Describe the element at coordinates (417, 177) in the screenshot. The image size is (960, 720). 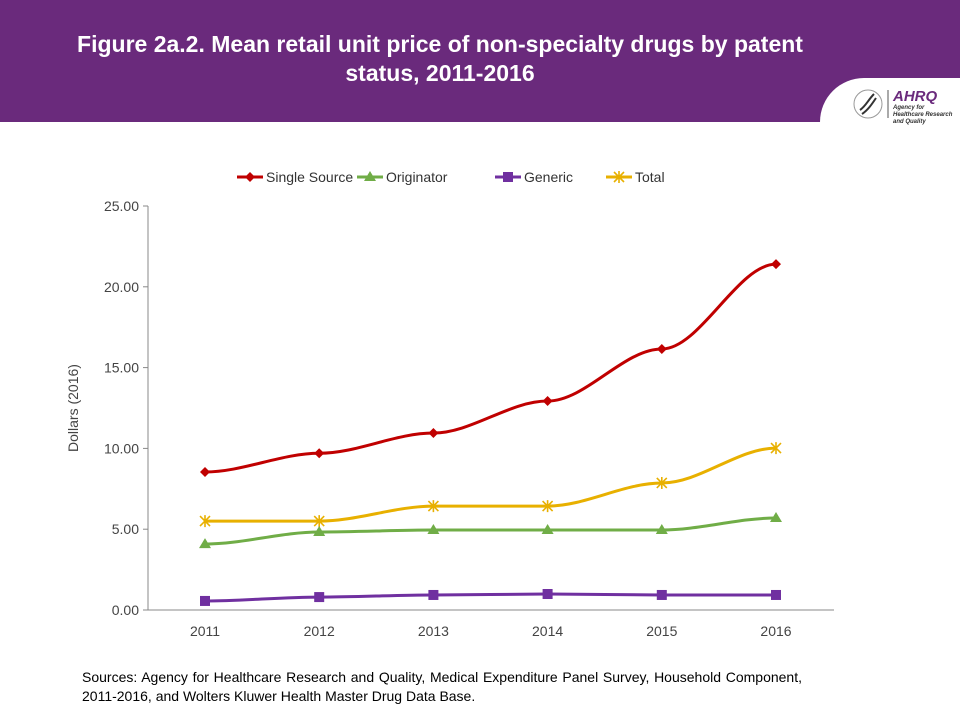
I see `legend-label: Originator` at that location.